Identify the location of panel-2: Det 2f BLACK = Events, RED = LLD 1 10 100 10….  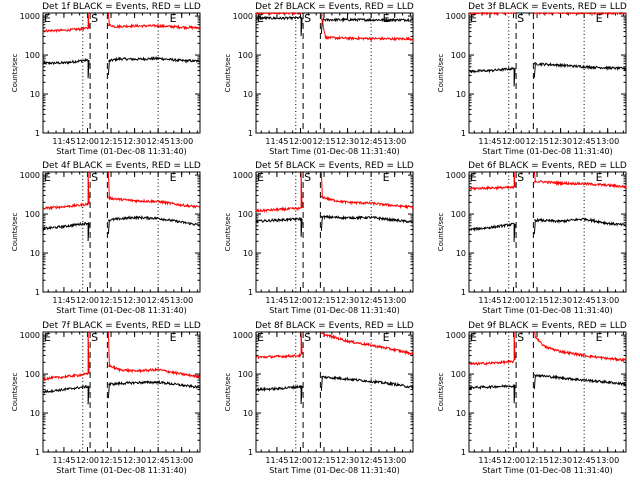
(319, 79).